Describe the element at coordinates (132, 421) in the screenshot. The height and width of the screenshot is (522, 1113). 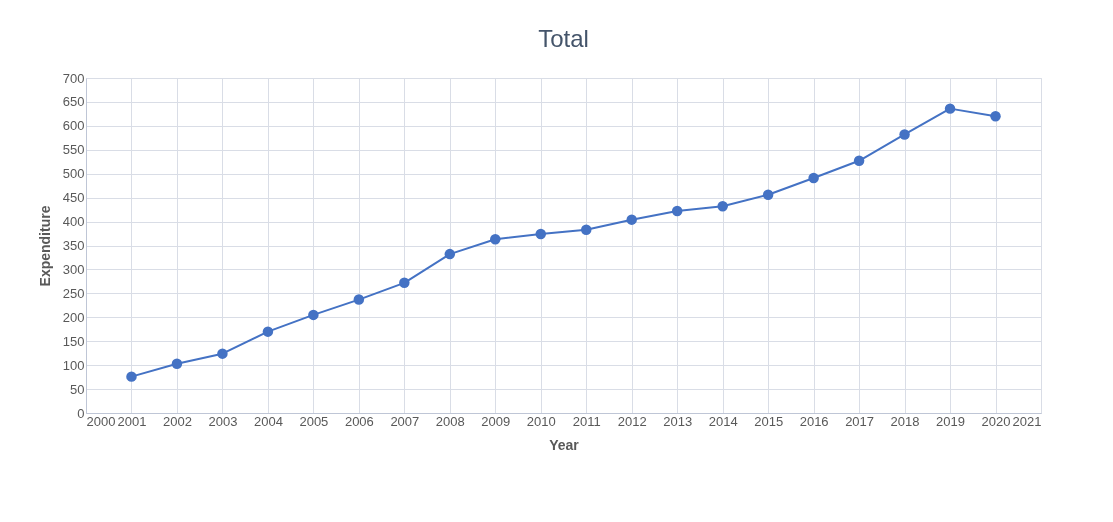
I see `x-tick-label: 2001` at that location.